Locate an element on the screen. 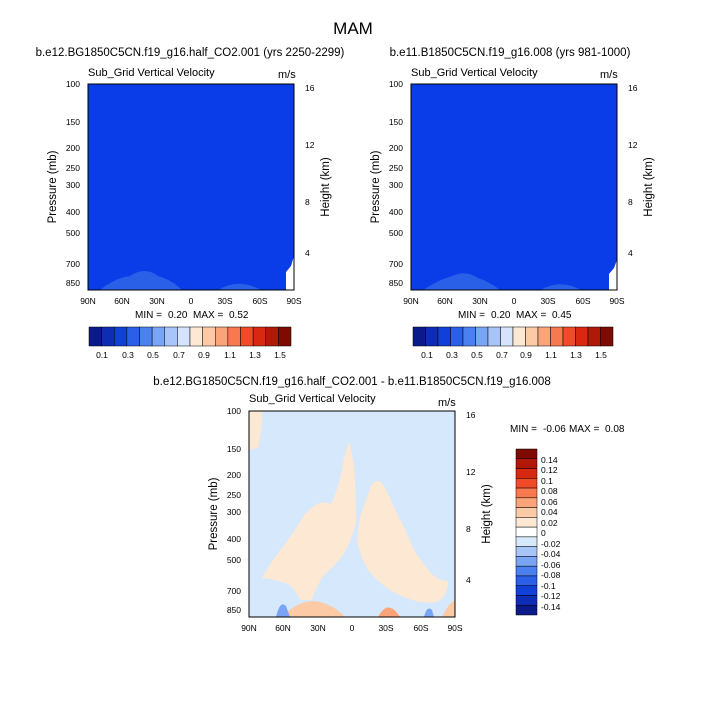 The height and width of the screenshot is (704, 706). panel-1-x-ticks: 90N 60N 30N 0 30S 60S 90S is located at coordinates (191, 301).